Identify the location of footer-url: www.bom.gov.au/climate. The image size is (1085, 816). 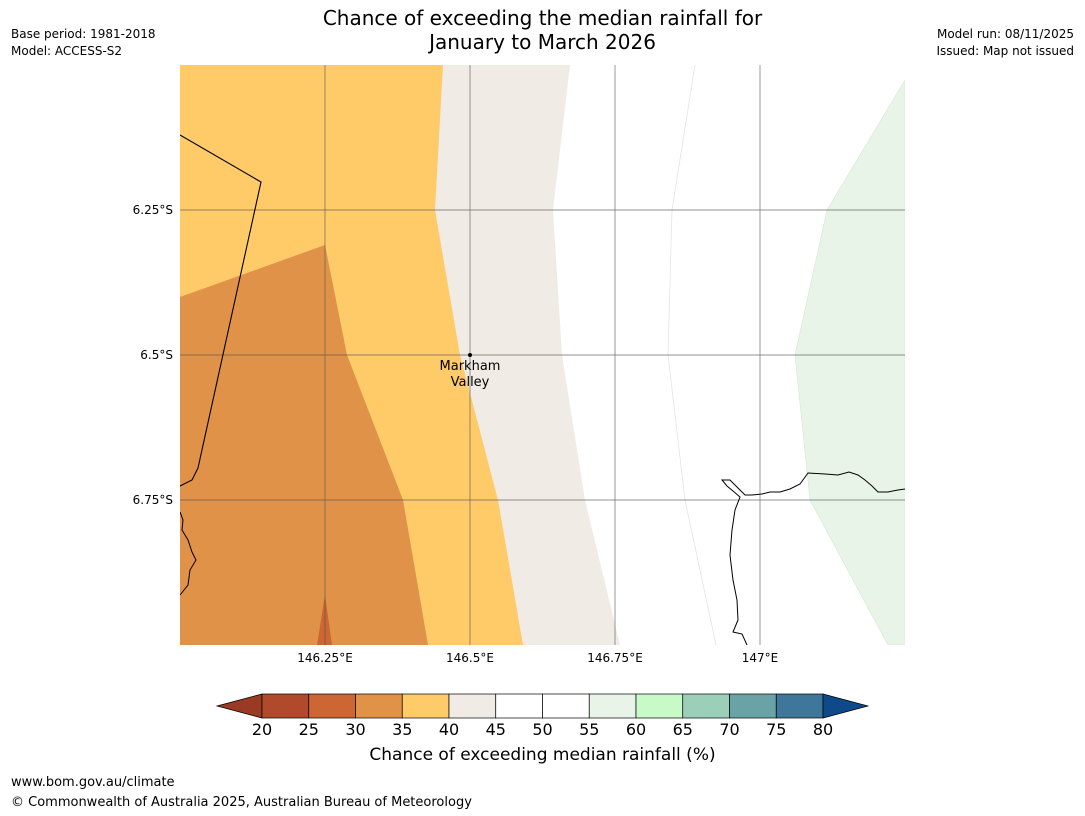
(93, 782).